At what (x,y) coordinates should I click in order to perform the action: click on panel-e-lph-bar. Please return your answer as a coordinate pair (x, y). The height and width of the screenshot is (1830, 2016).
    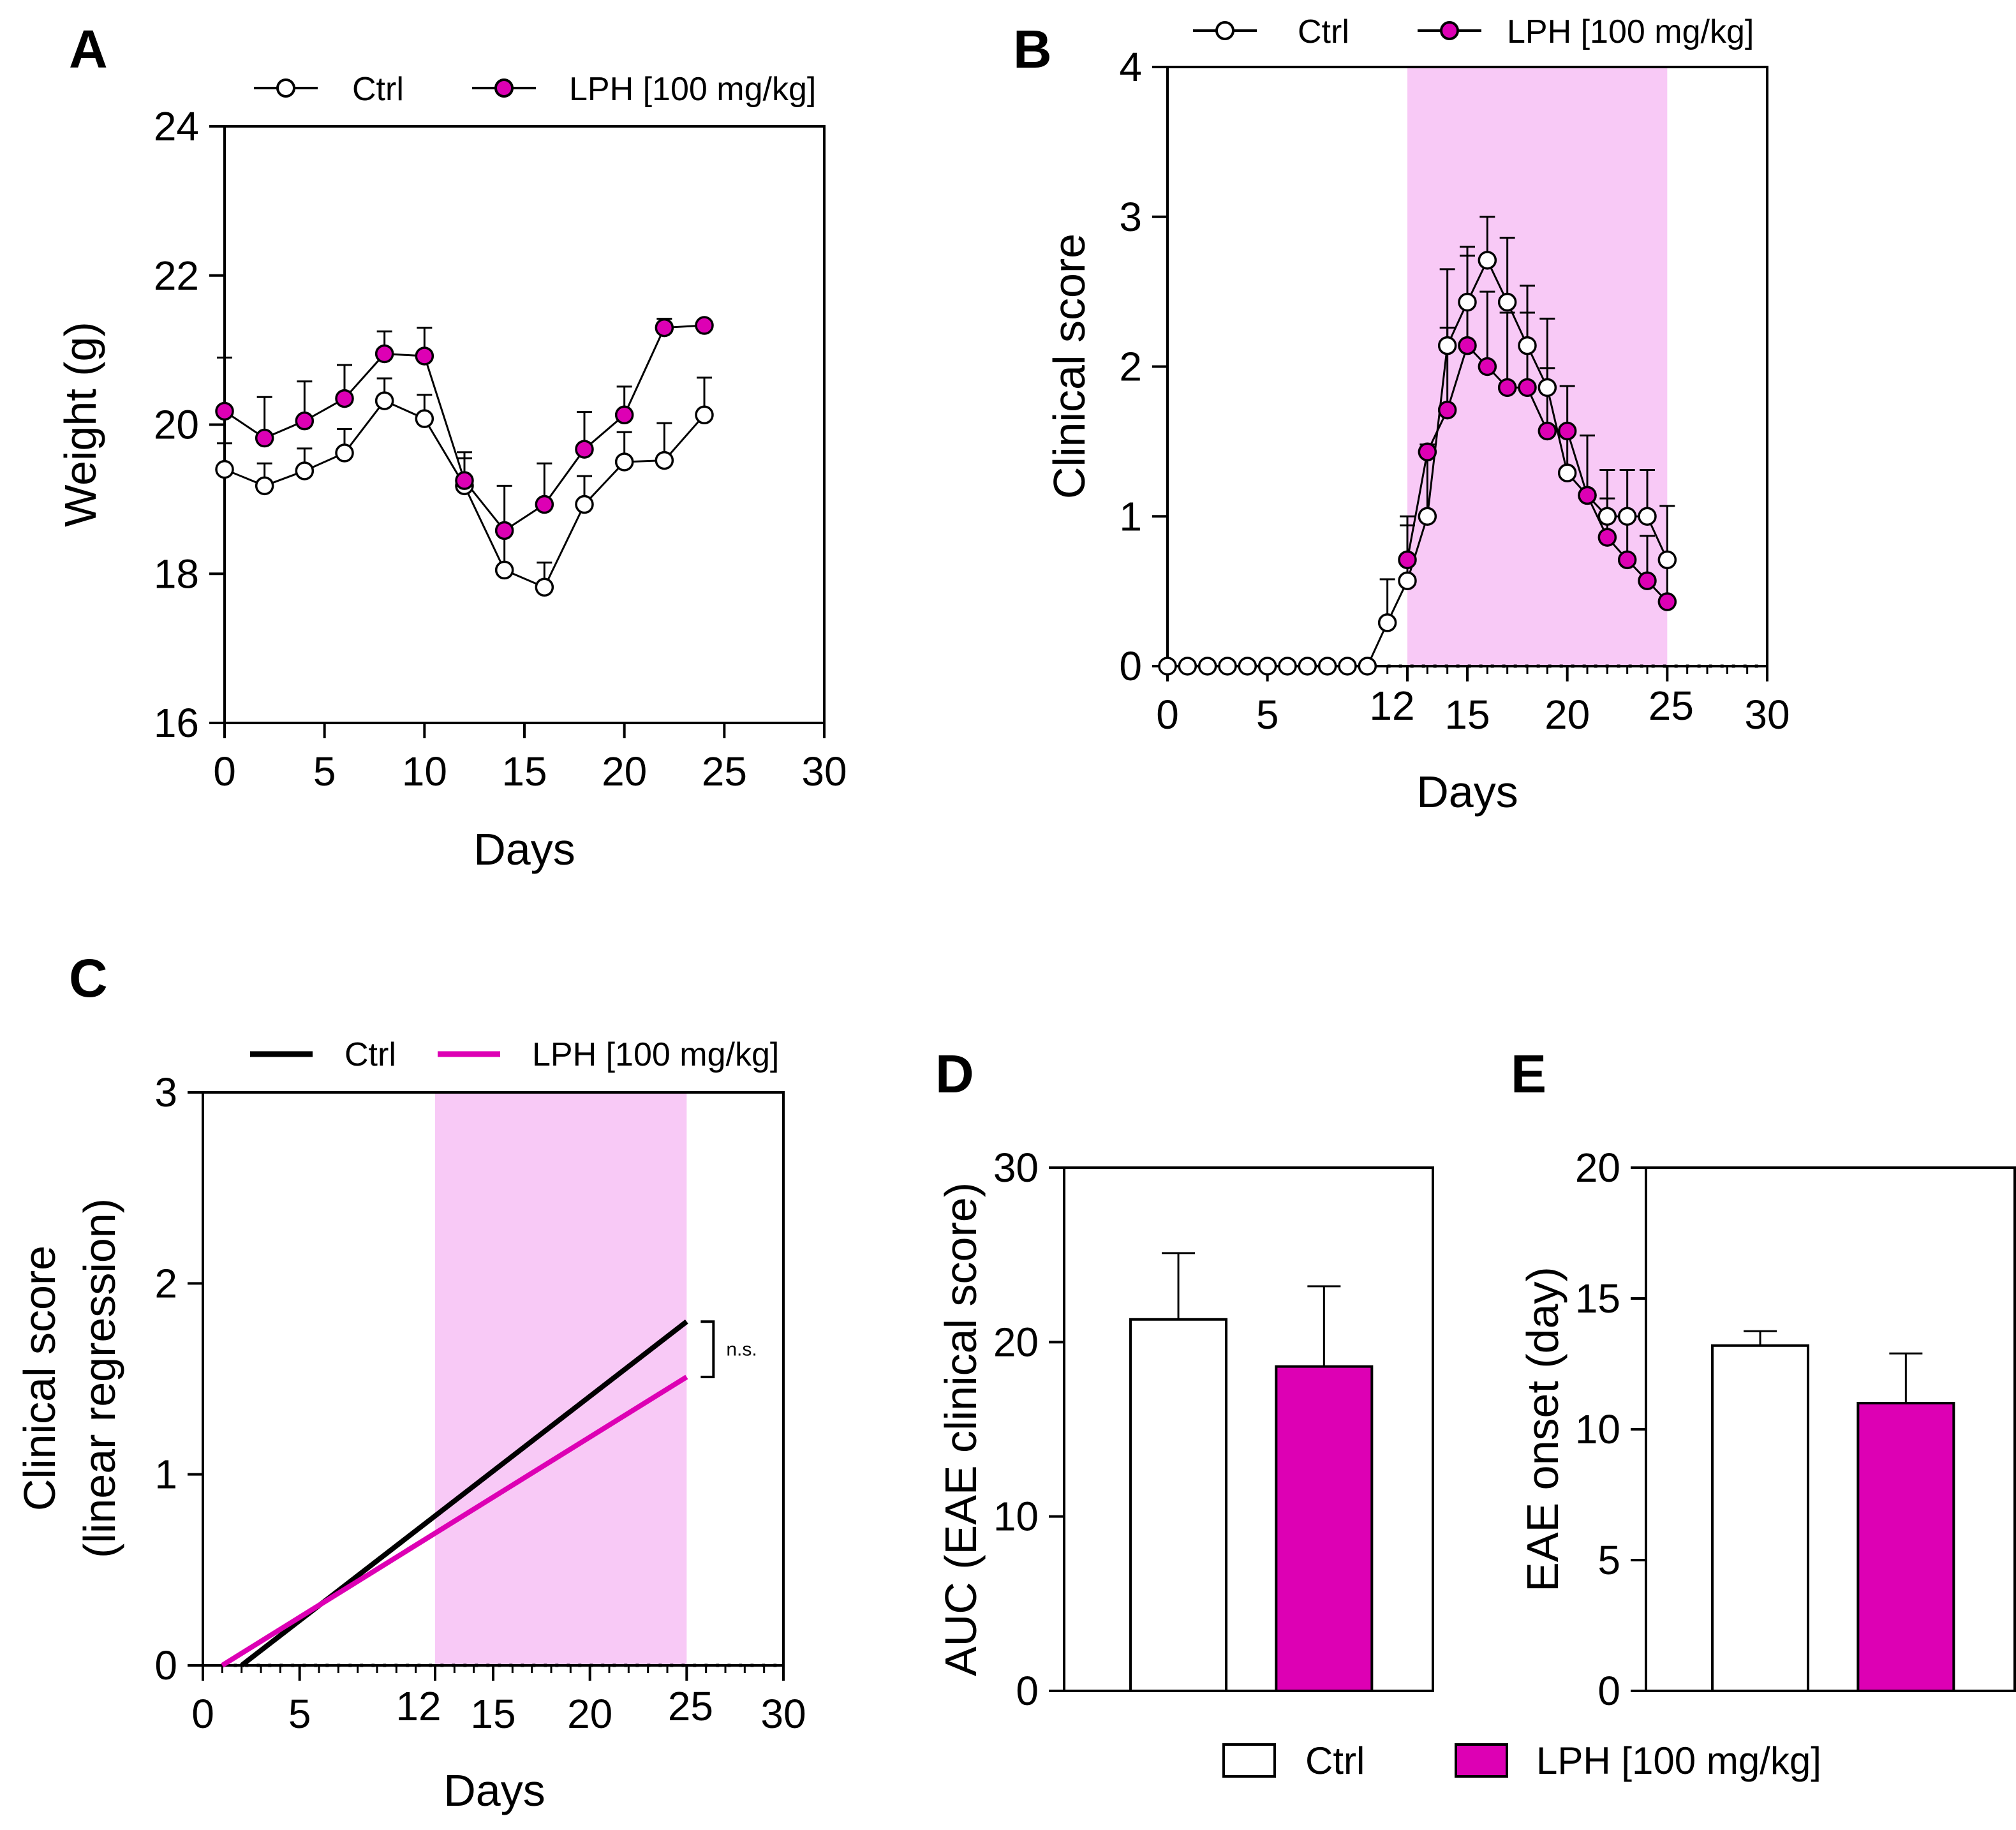
    Looking at the image, I should click on (1906, 1547).